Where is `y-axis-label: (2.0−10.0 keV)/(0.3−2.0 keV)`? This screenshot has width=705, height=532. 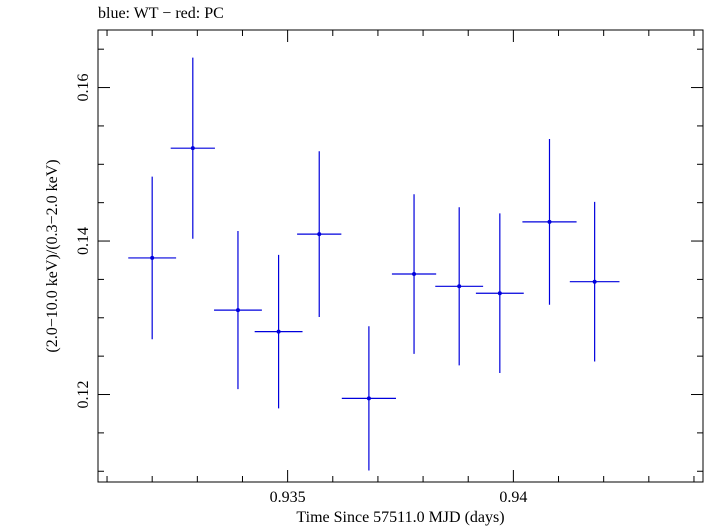
y-axis-label: (2.0−10.0 keV)/(0.3−2.0 keV) is located at coordinates (52, 256).